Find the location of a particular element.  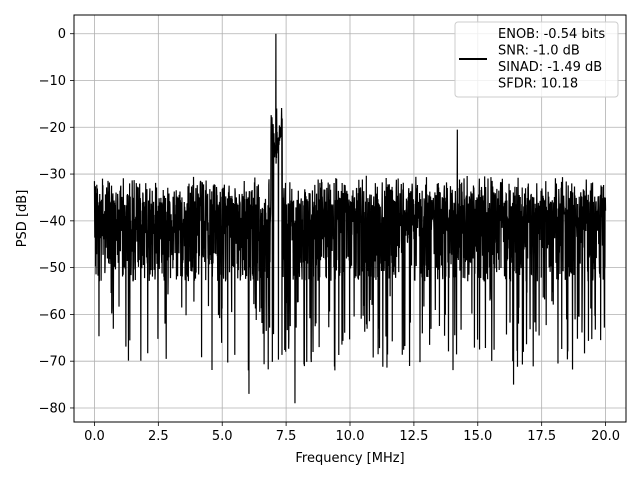

x-axis: 0.0 2.5 5.0 7.5 10.0 12.5 15.0 17.5 20.0 is located at coordinates (352, 433).